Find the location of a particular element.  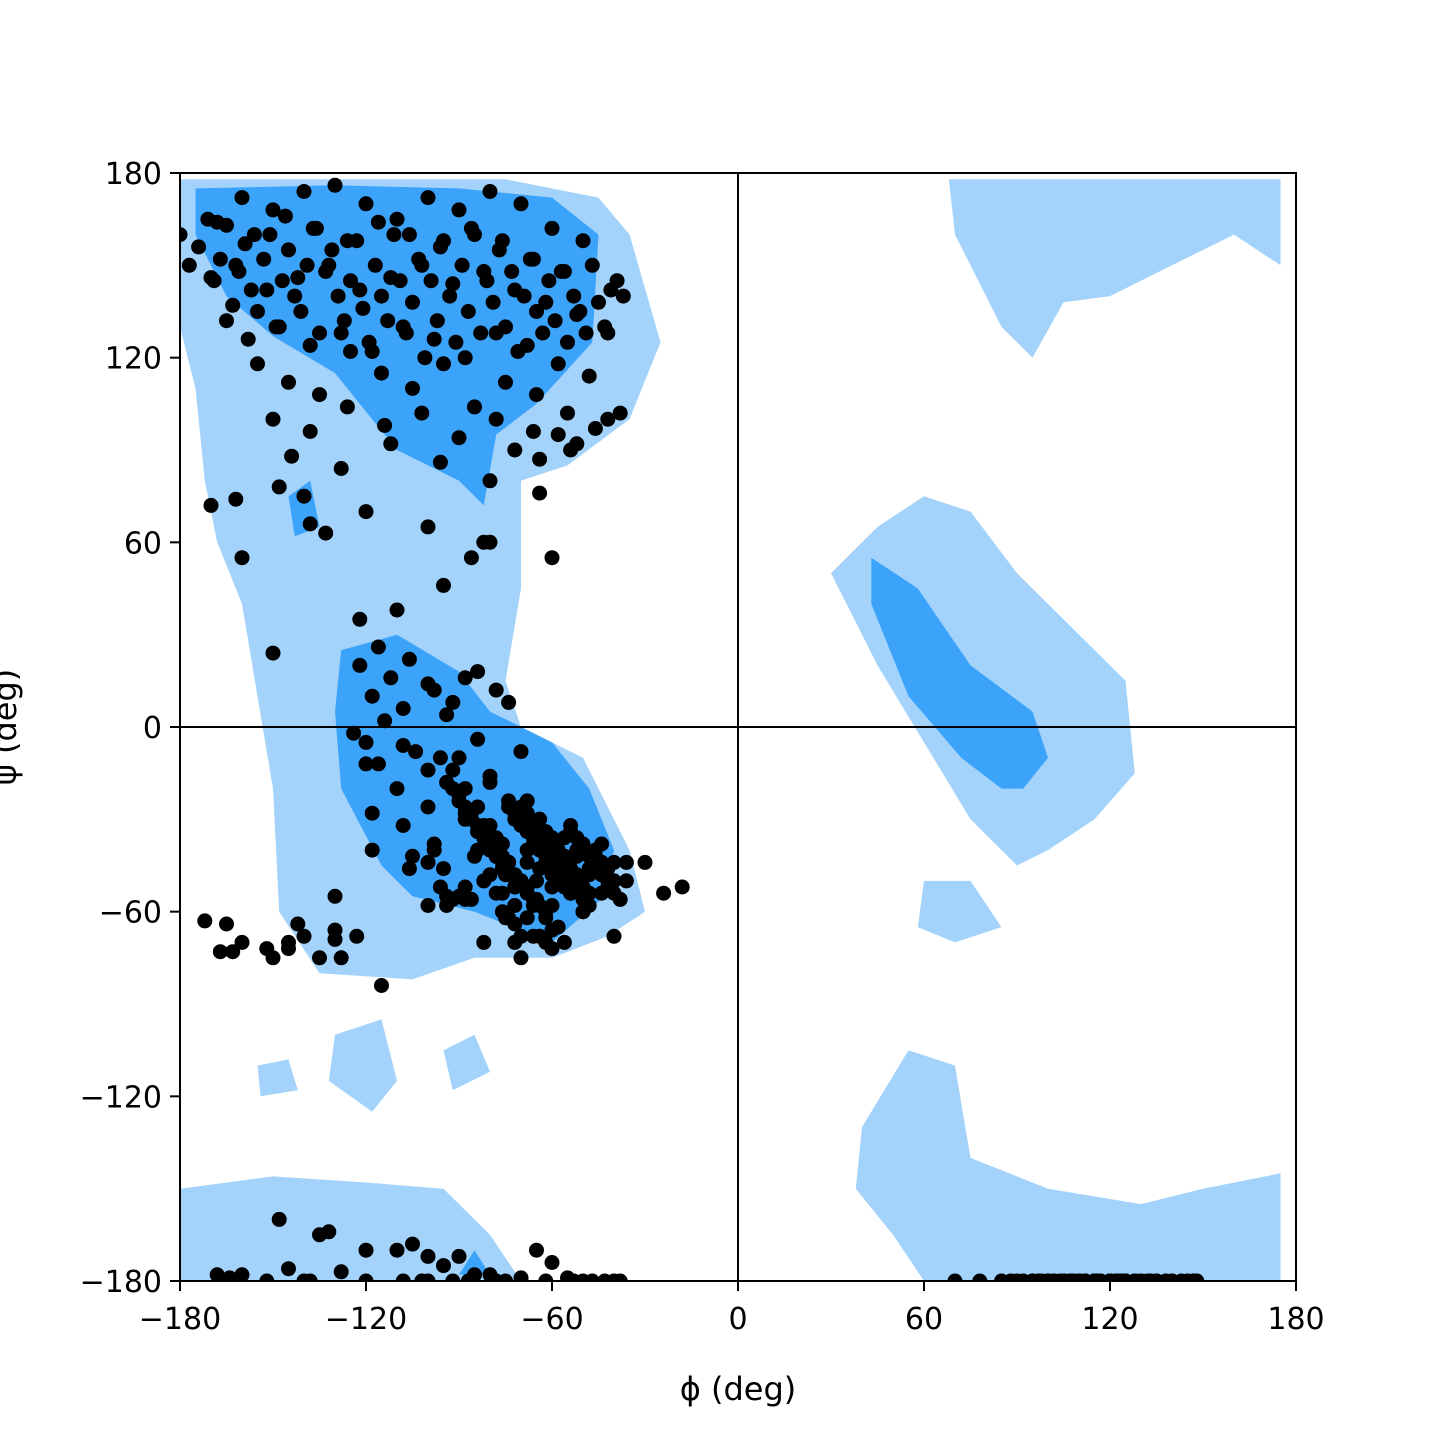

y-tick-label: 0 is located at coordinates (152, 728).